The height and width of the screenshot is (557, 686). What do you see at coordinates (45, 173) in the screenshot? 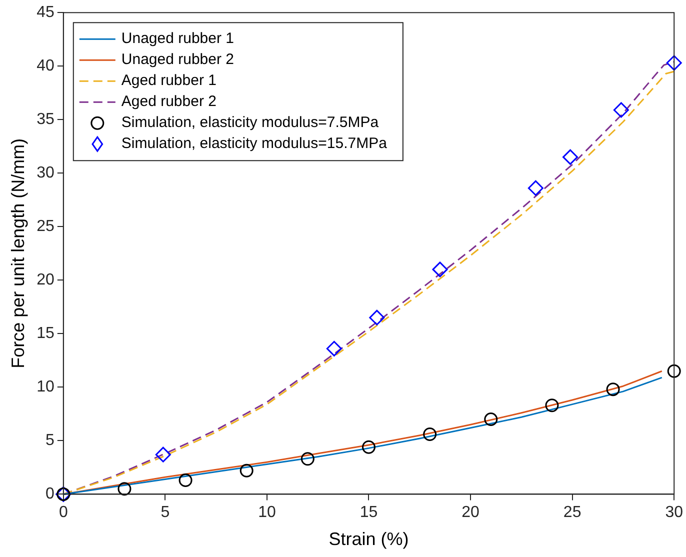
I see `y-tick-label: 30` at bounding box center [45, 173].